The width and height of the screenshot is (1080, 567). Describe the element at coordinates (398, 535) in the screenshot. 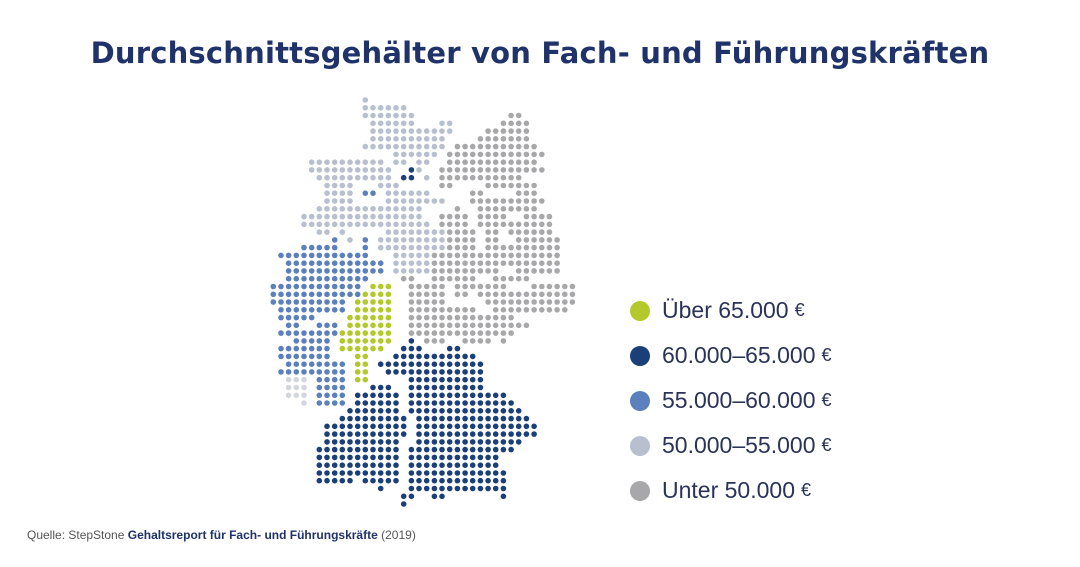

I see `source-year: (2019)` at that location.